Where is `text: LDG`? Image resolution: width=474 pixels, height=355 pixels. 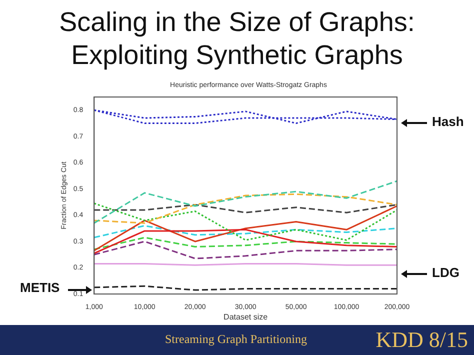 text: LDG is located at coordinates (446, 272).